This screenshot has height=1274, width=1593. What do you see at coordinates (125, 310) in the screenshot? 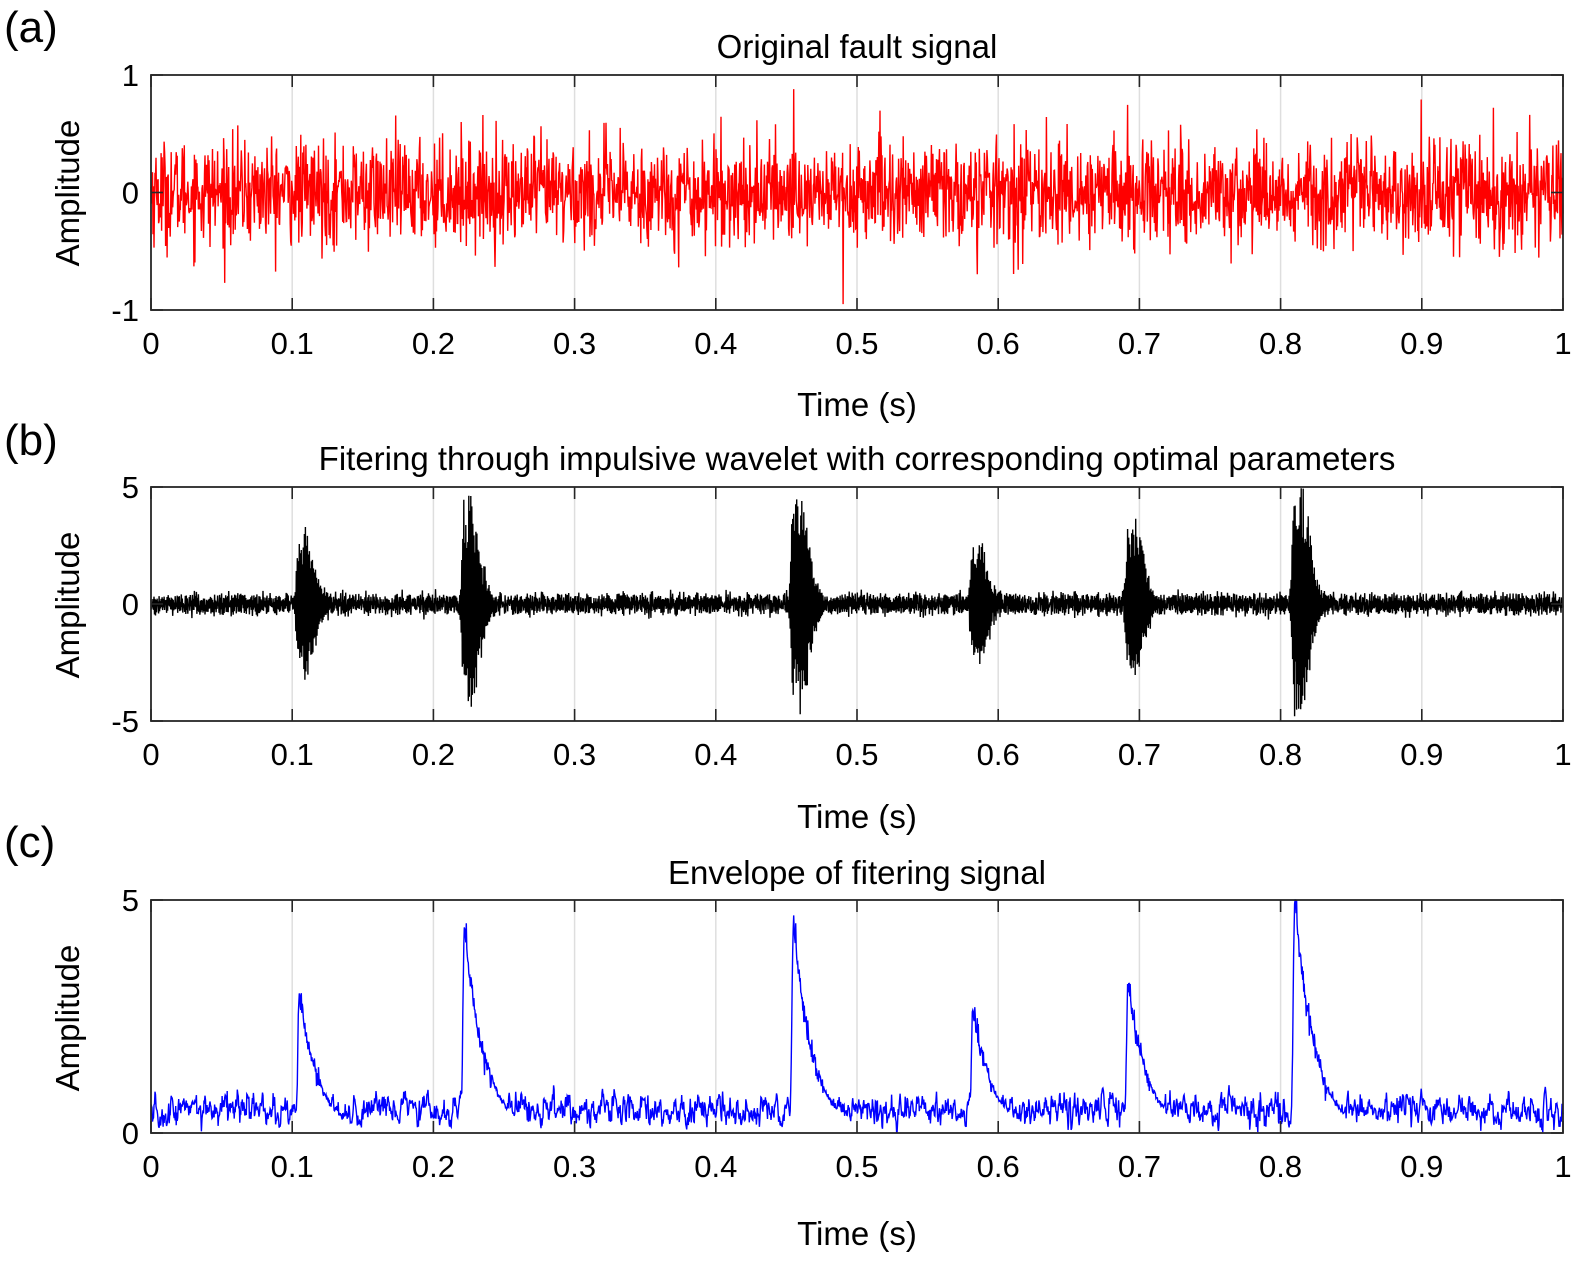
I see `y-tick-label-a: -1` at bounding box center [125, 310].